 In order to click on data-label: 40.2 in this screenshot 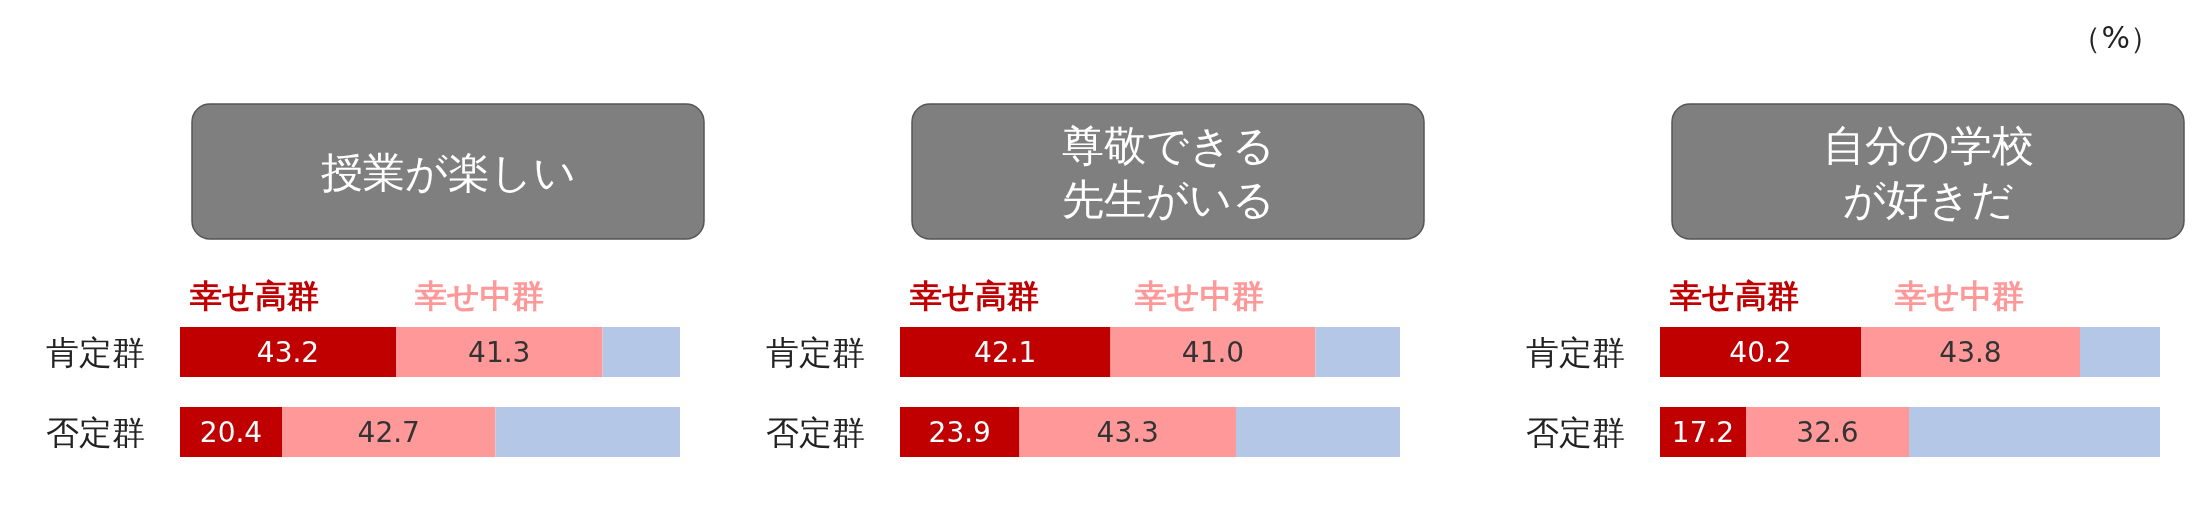, I will do `click(1760, 352)`.